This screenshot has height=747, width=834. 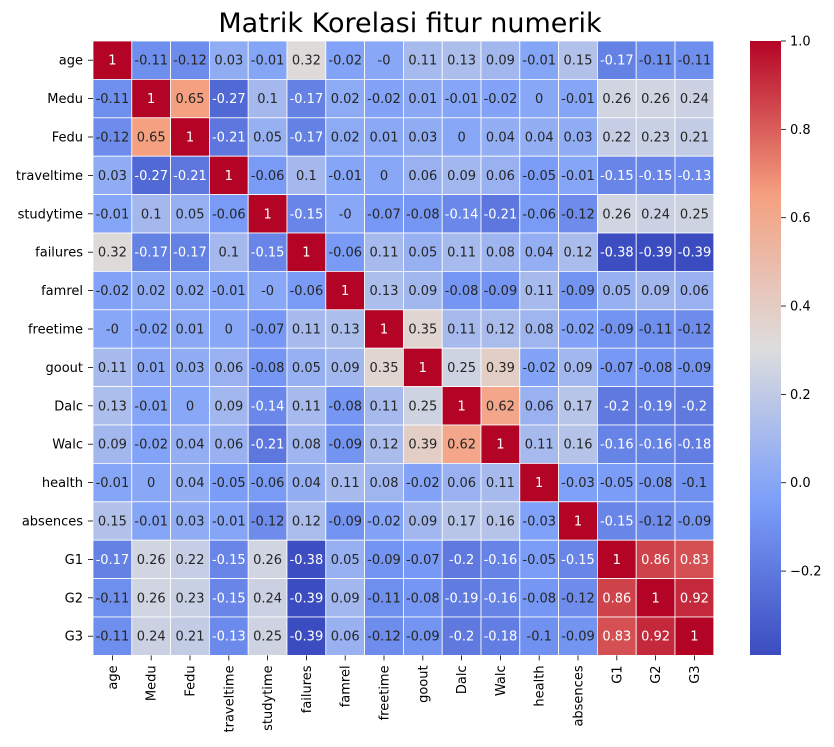 What do you see at coordinates (655, 560) in the screenshot?
I see `cell-value-label: 0.86` at bounding box center [655, 560].